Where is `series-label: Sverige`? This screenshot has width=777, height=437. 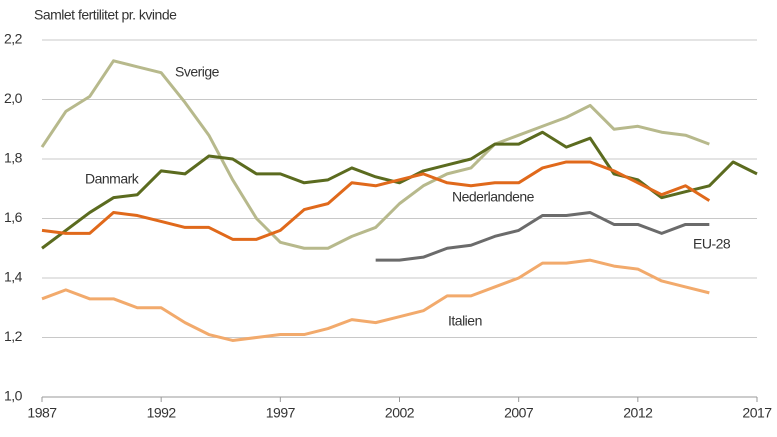
series-label: Sverige is located at coordinates (197, 72).